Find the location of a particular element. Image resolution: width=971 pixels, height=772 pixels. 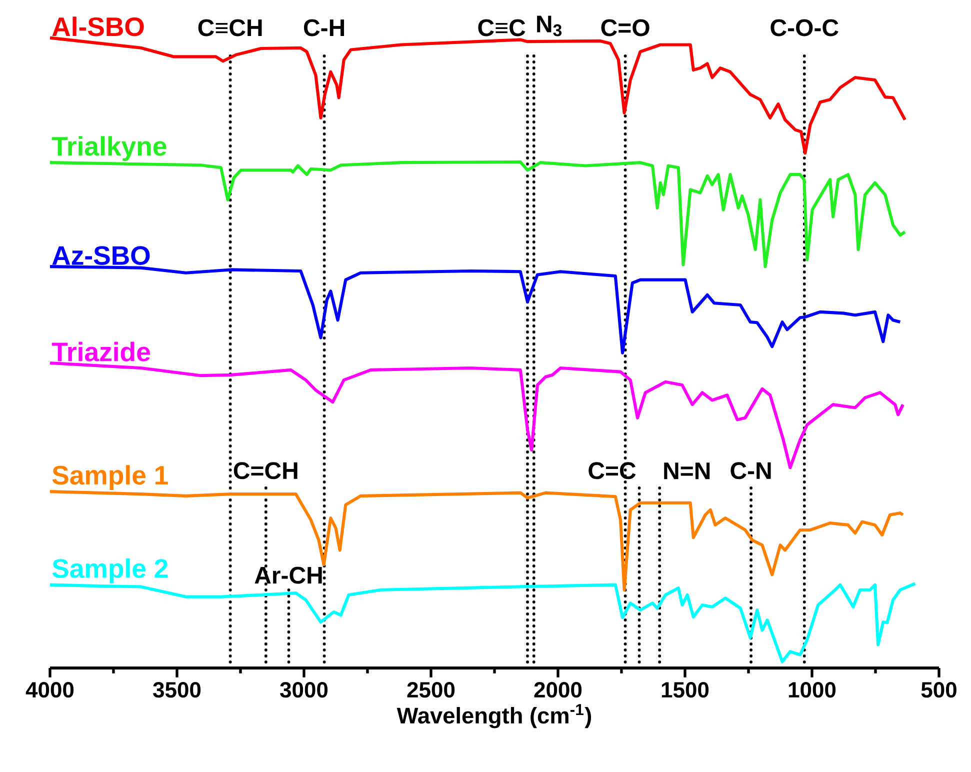

annotation: C-N is located at coordinates (750, 471).